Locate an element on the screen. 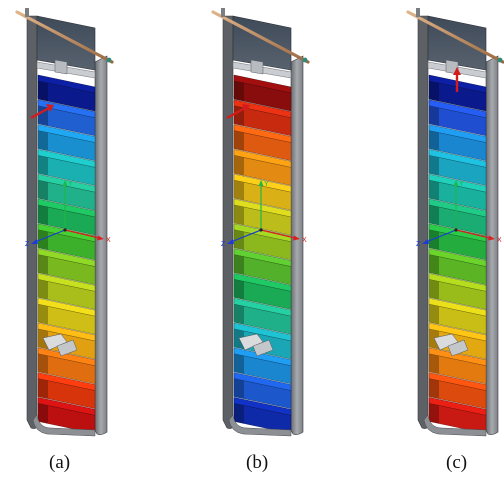 Image resolution: width=504 pixels, height=484 pixels. slat-2-shadow is located at coordinates (434, 115).